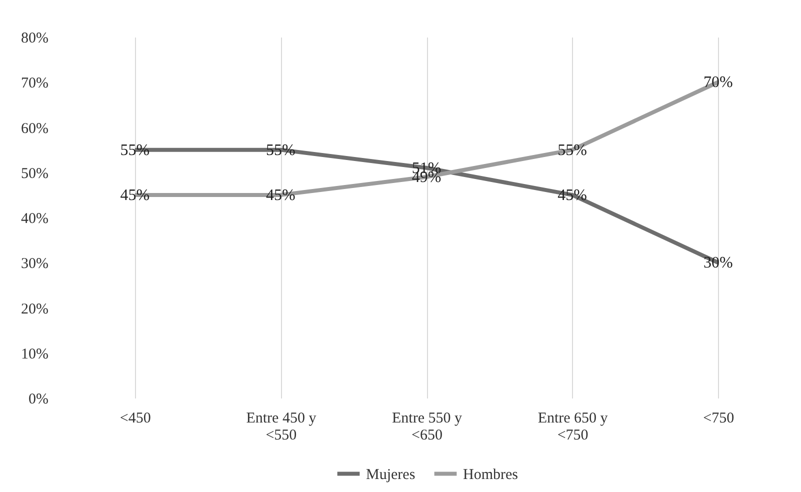 Image resolution: width=801 pixels, height=492 pixels. Describe the element at coordinates (573, 427) in the screenshot. I see `x-tick-label: Entre 650 y <750` at that location.